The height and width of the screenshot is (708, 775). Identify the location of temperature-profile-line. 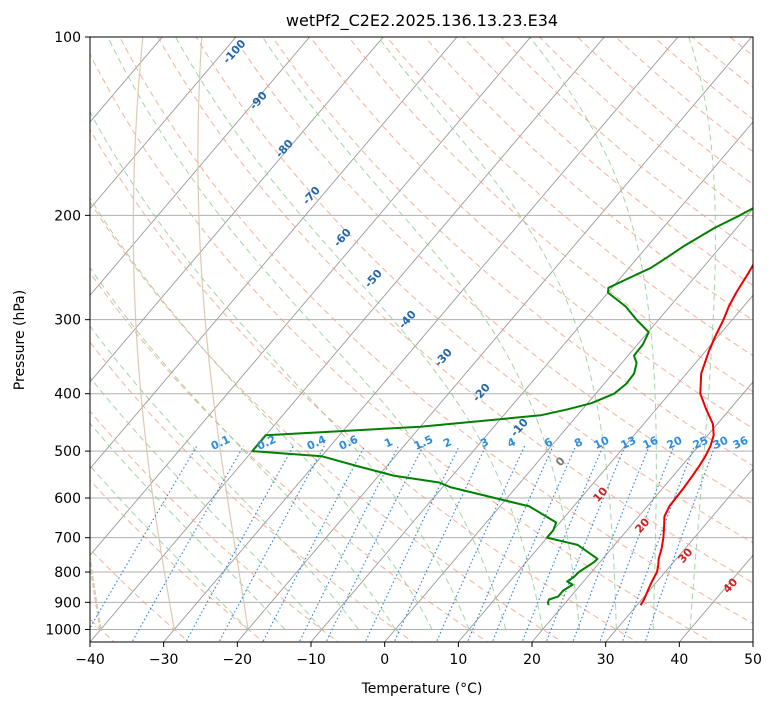
(696, 434).